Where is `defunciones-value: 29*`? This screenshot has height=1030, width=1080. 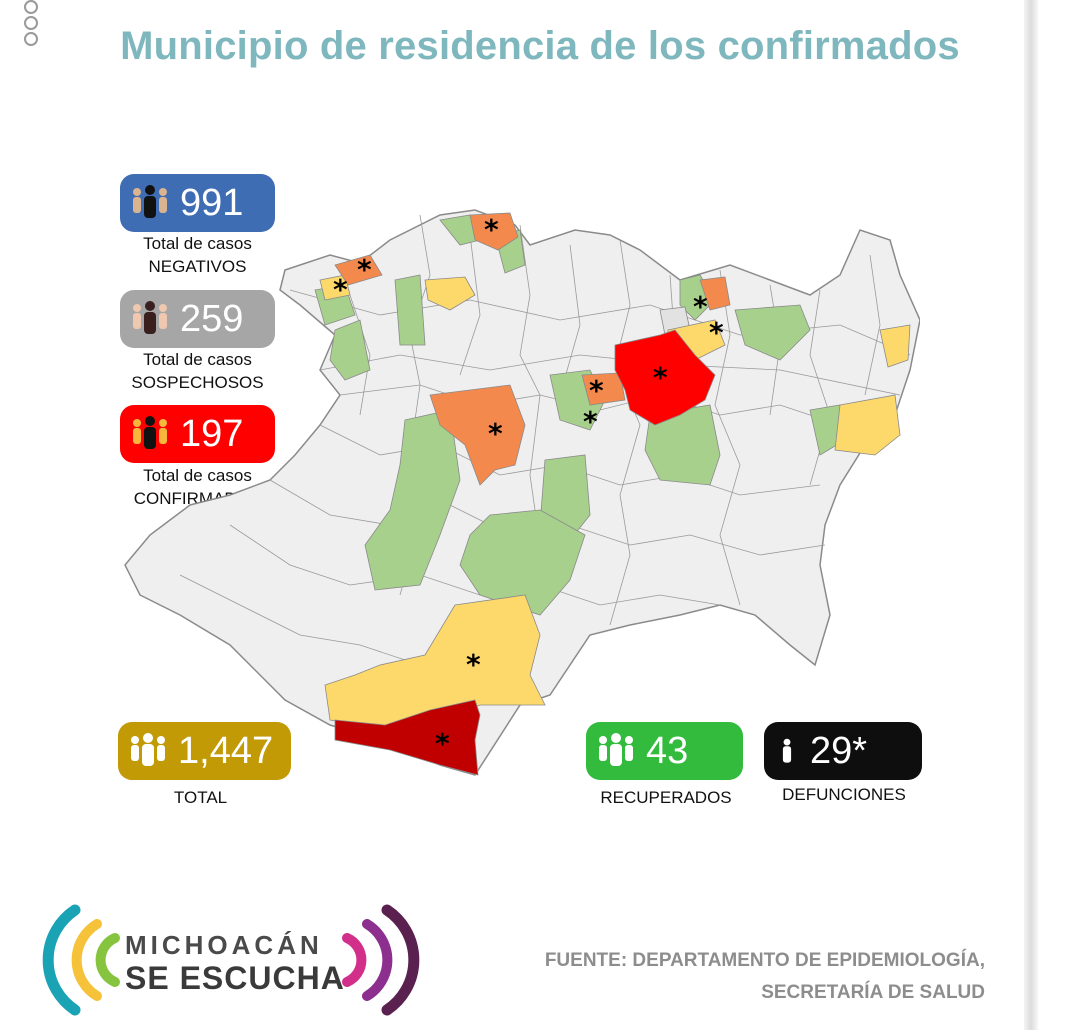
defunciones-value: 29* is located at coordinates (839, 750).